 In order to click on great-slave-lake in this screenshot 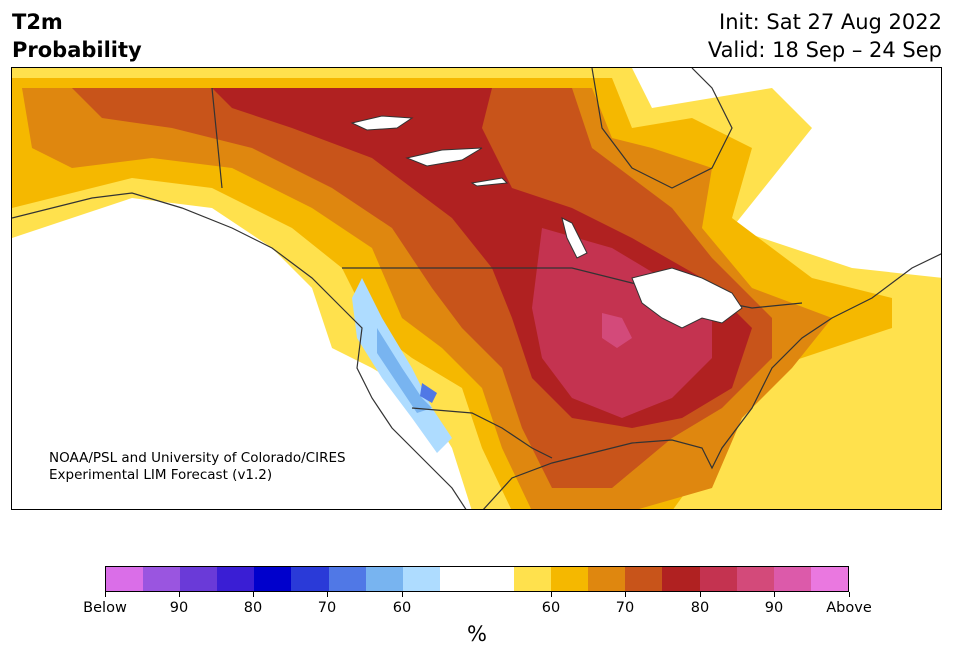, I will do `click(444, 157)`.